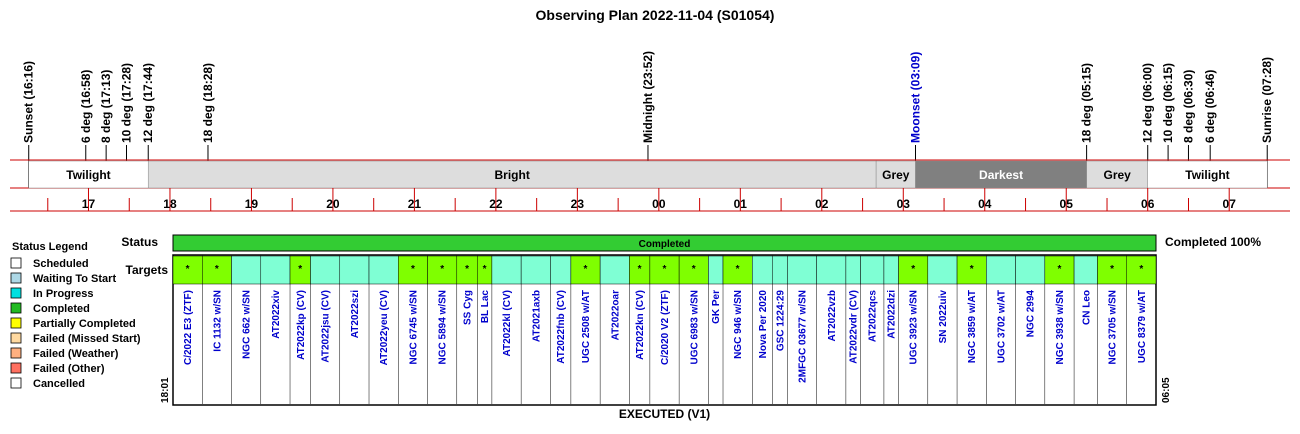 The height and width of the screenshot is (434, 1300). What do you see at coordinates (1087, 103) in the screenshot?
I see `event-label: 18 deg (05:15)` at bounding box center [1087, 103].